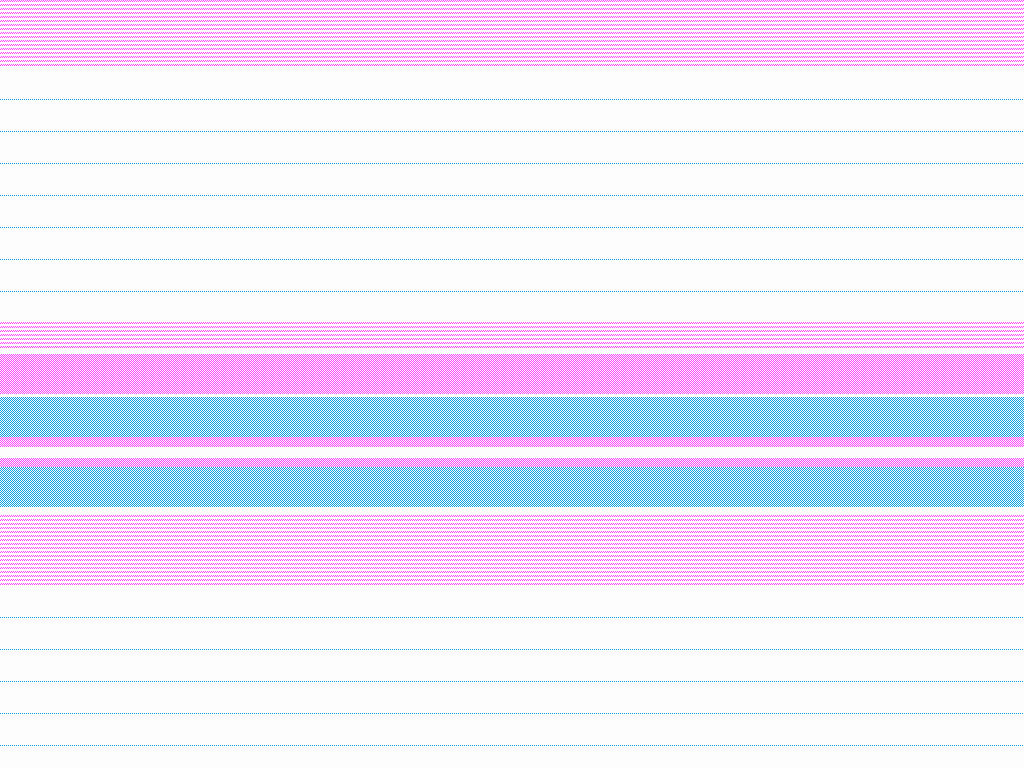  I want to click on magenta-stripes-lower, so click(512, 550).